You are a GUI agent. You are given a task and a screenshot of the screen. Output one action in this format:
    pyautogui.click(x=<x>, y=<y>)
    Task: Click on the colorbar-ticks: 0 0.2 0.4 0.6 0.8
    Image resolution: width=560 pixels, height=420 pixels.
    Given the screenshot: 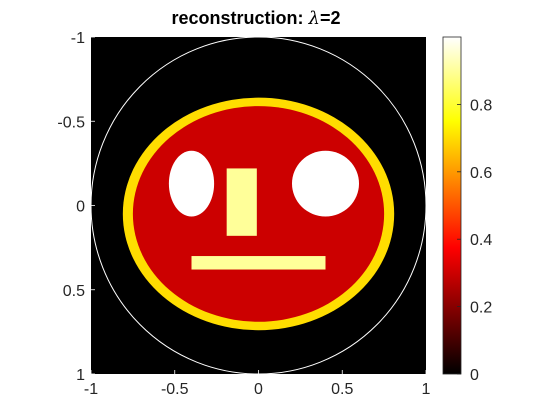 What is the action you would take?
    pyautogui.click(x=474, y=240)
    